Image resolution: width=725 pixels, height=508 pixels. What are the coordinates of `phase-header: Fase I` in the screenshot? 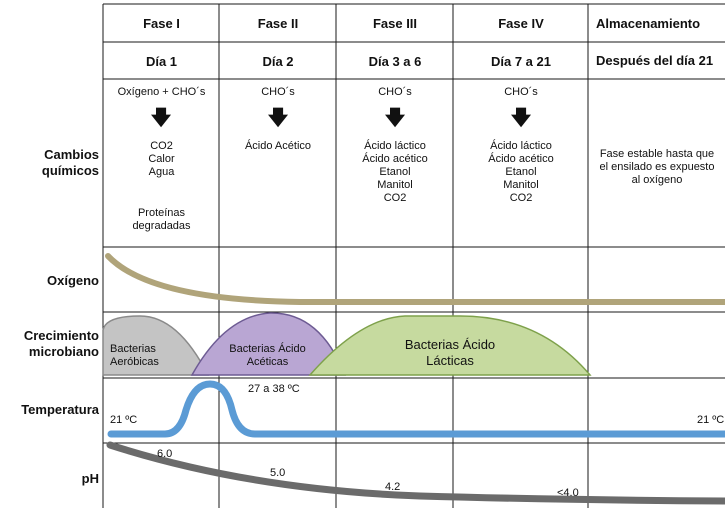 It's located at (161, 23).